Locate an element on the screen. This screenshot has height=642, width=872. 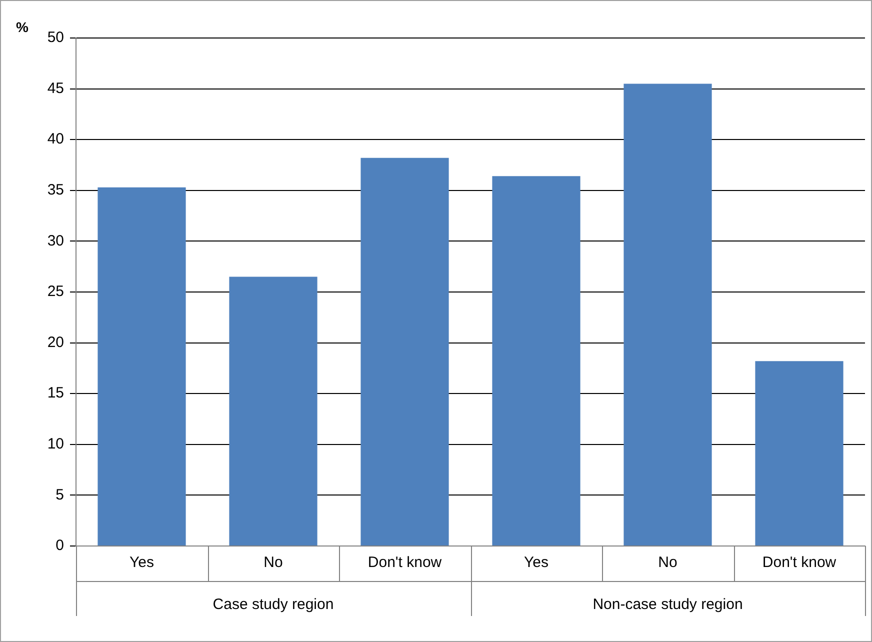
y-tick-label: 0 is located at coordinates (60, 545).